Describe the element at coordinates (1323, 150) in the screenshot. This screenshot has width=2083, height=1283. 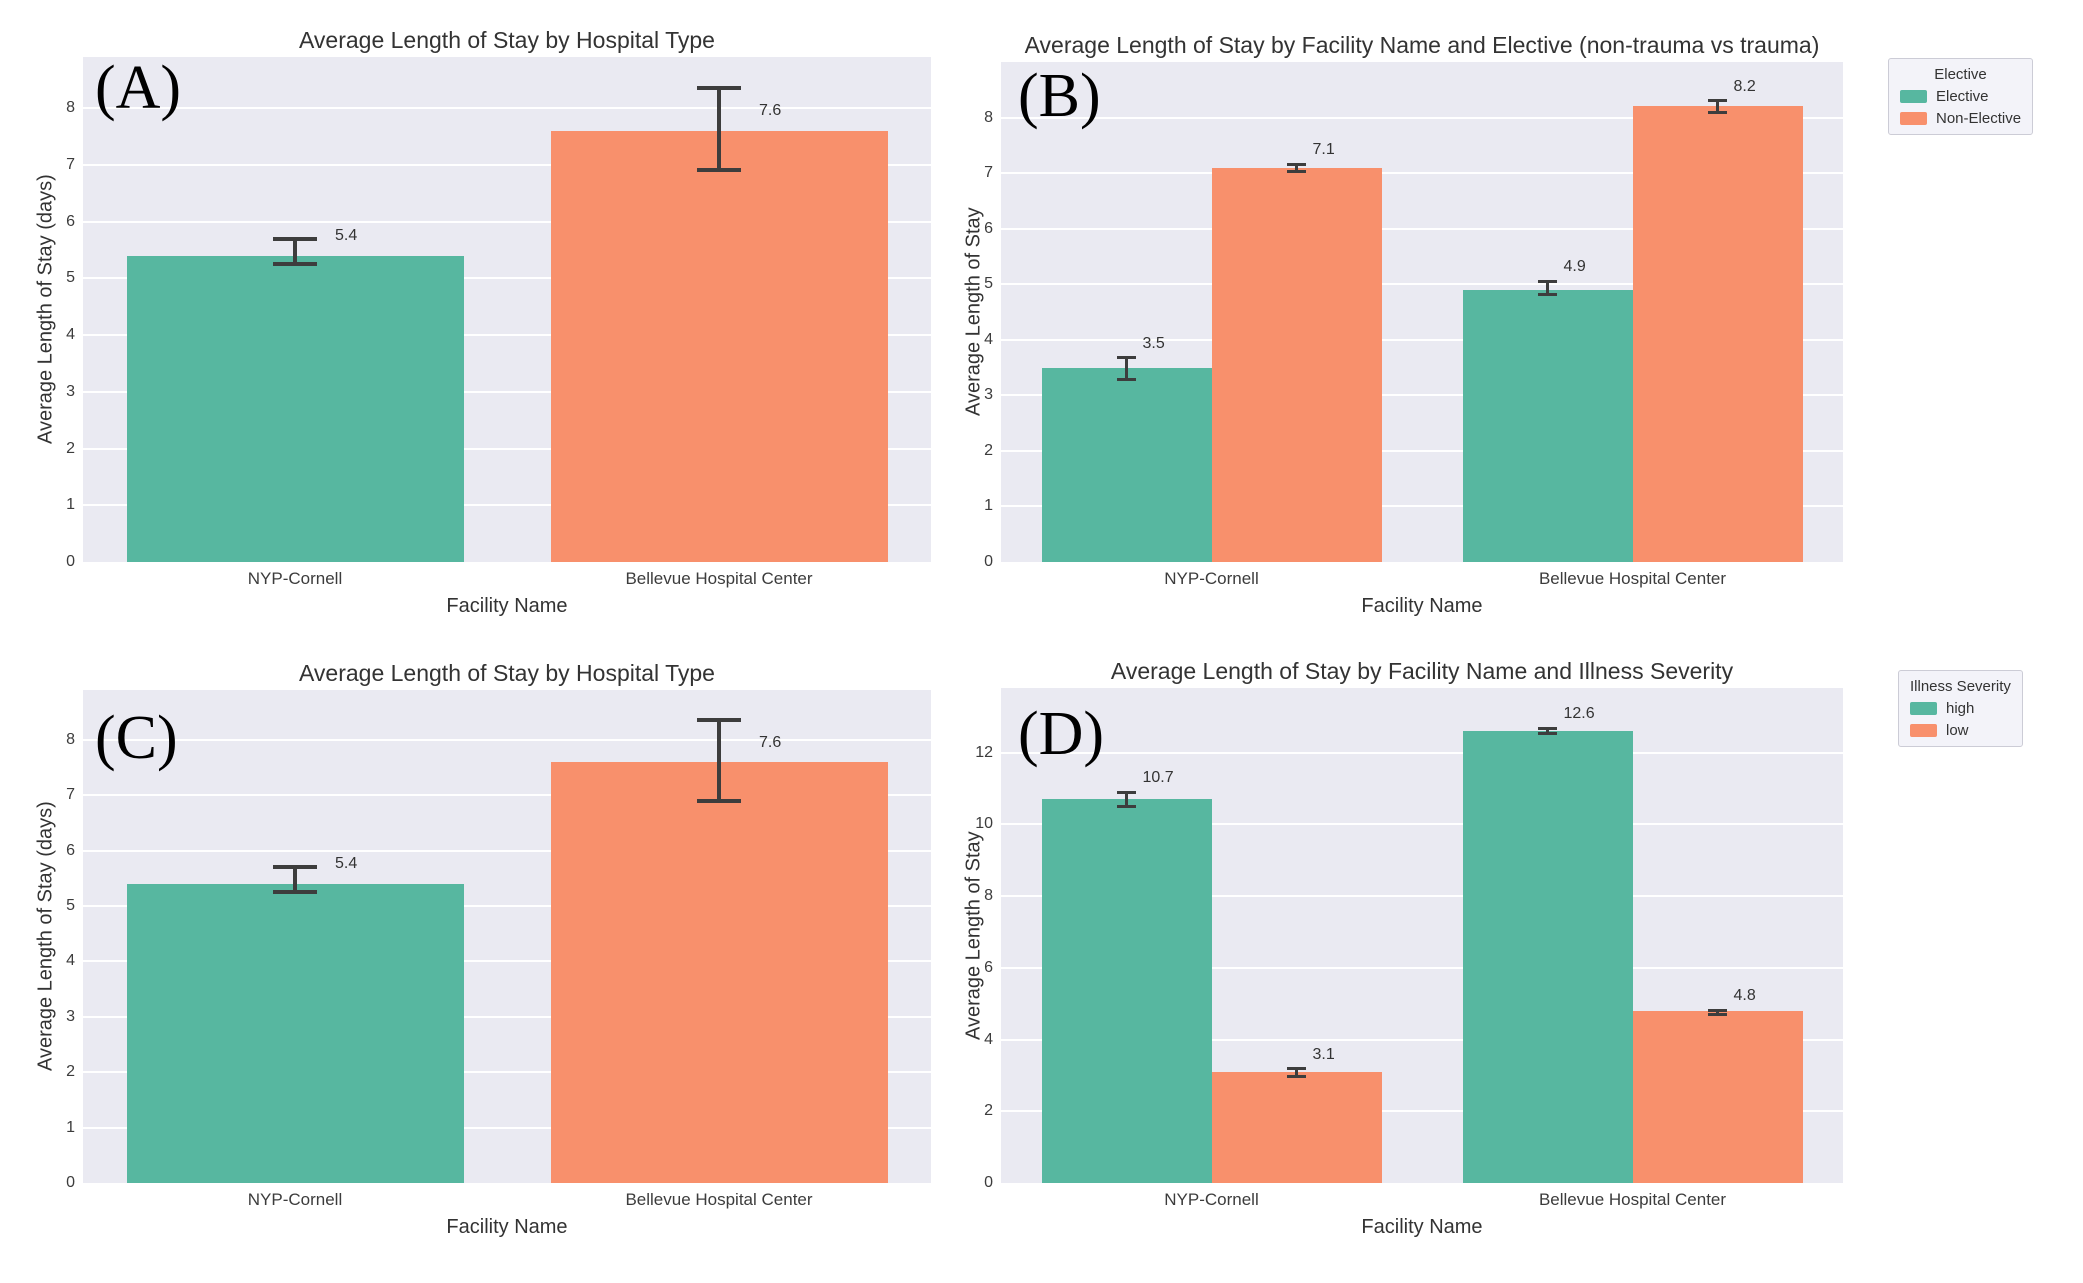
I see `bar-value-label: 7.1` at that location.